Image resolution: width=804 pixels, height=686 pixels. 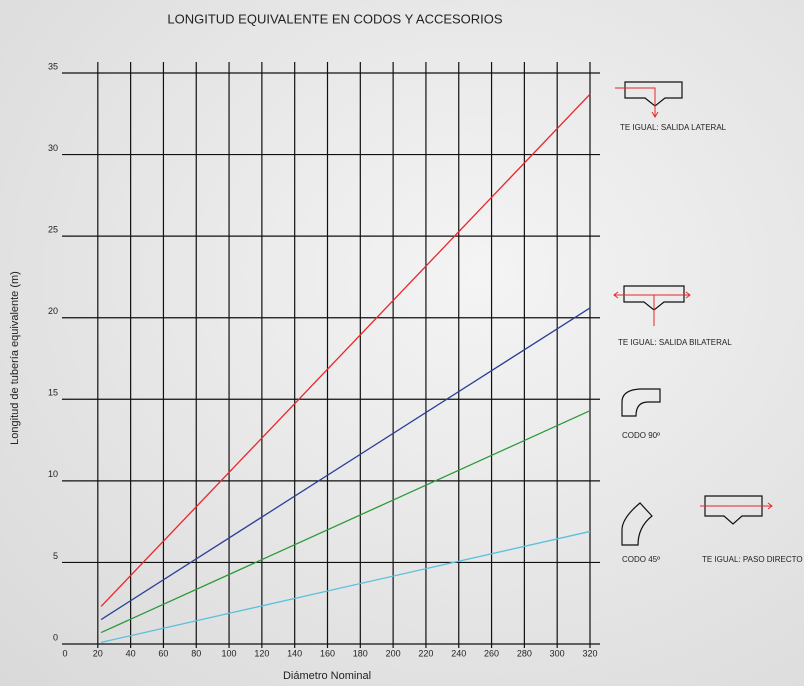 I want to click on y-tick-label: 15, so click(x=53, y=393).